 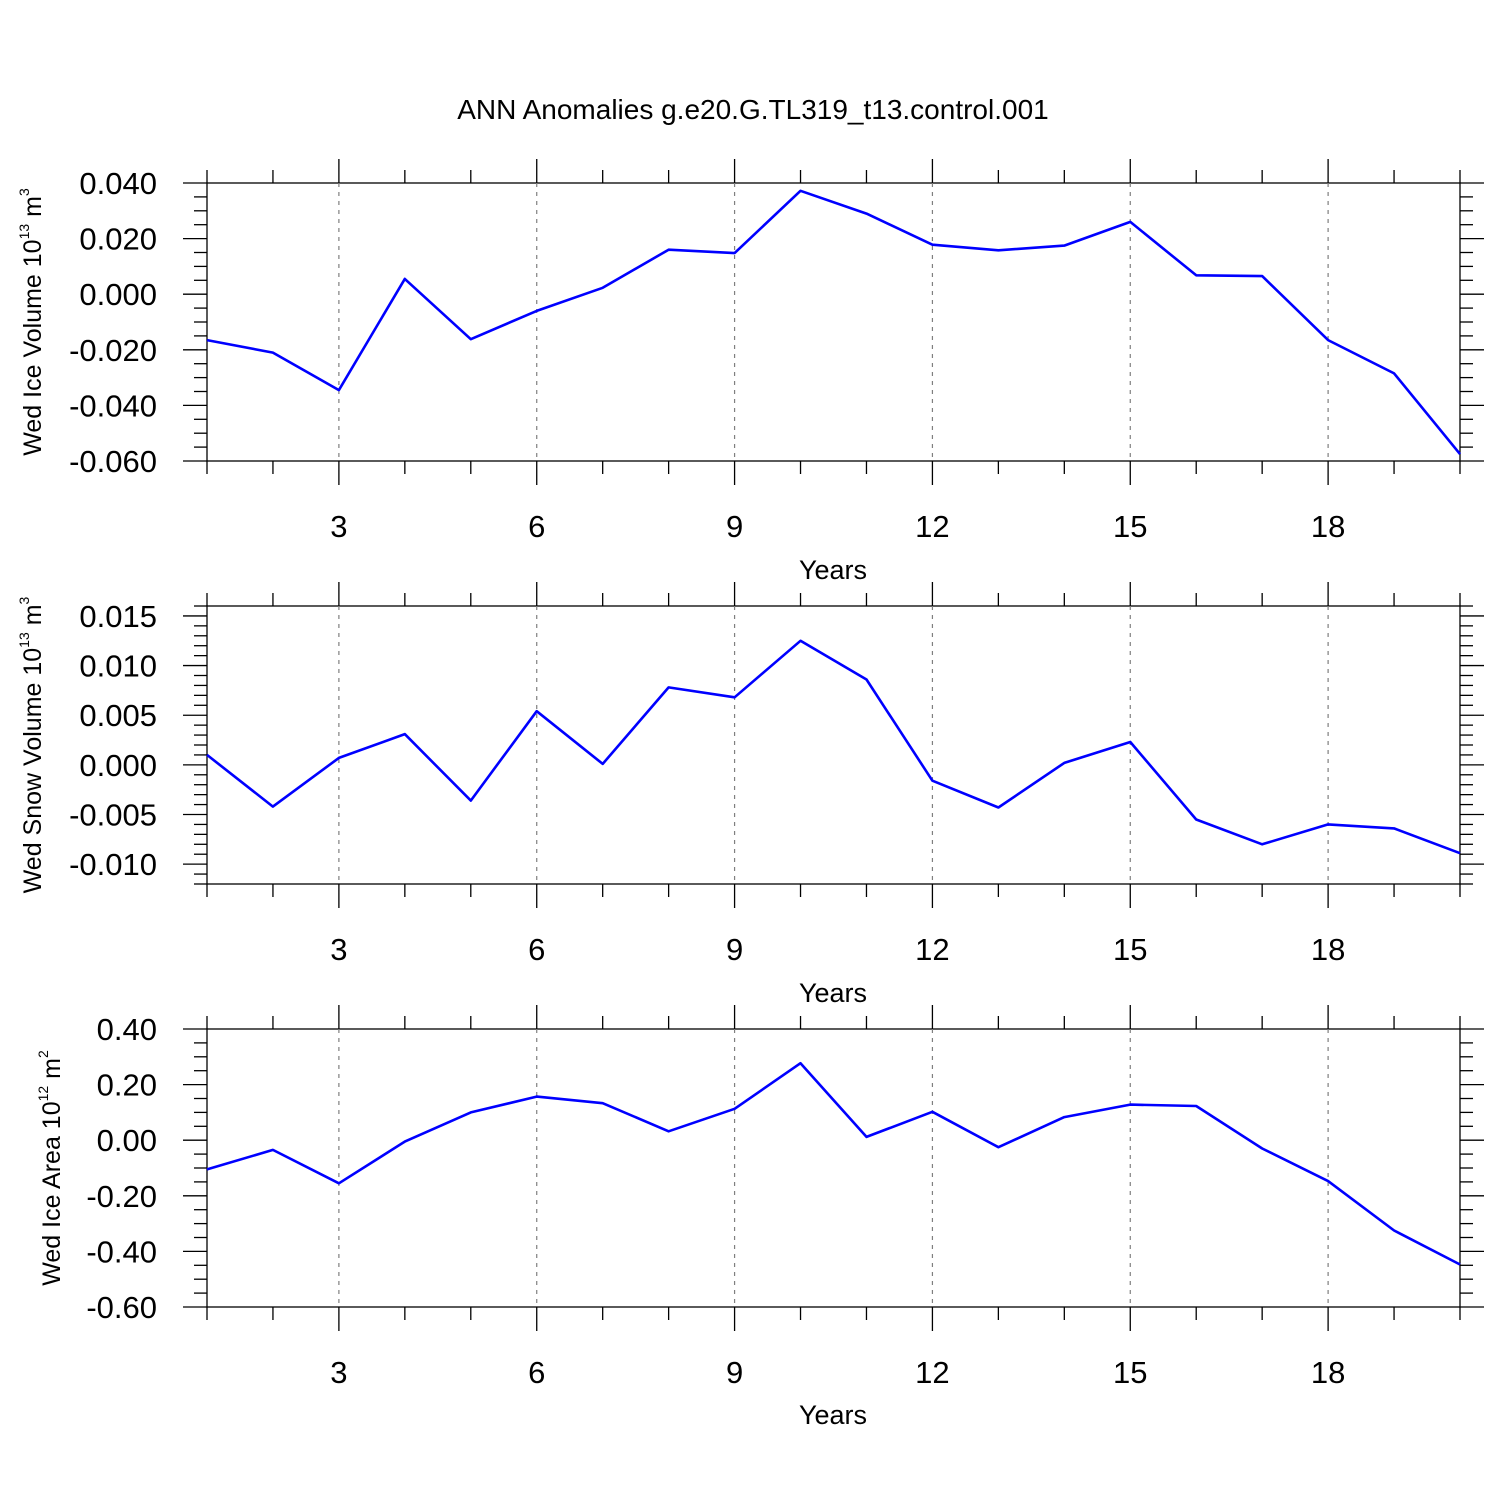 What do you see at coordinates (127, 1140) in the screenshot?
I see `y-tick-label: 0.00` at bounding box center [127, 1140].